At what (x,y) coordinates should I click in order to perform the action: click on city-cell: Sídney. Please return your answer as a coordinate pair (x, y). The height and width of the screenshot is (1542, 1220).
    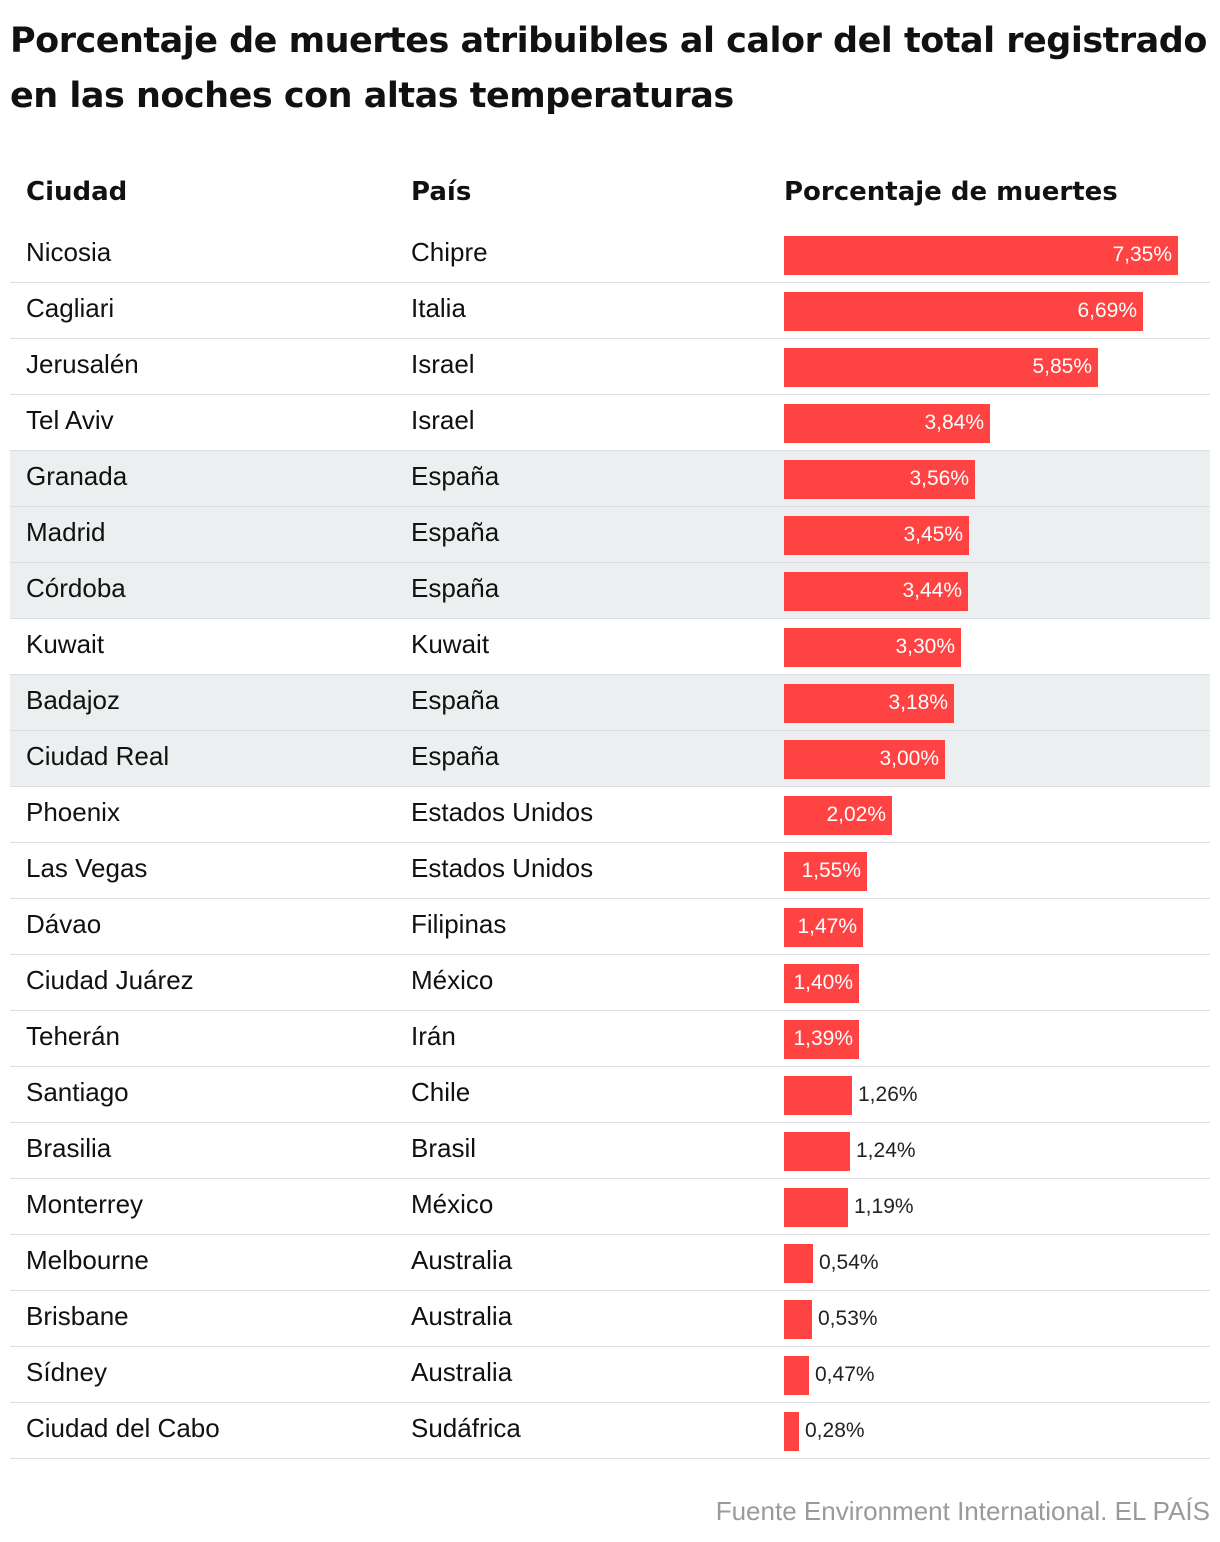
    Looking at the image, I should click on (66, 1372).